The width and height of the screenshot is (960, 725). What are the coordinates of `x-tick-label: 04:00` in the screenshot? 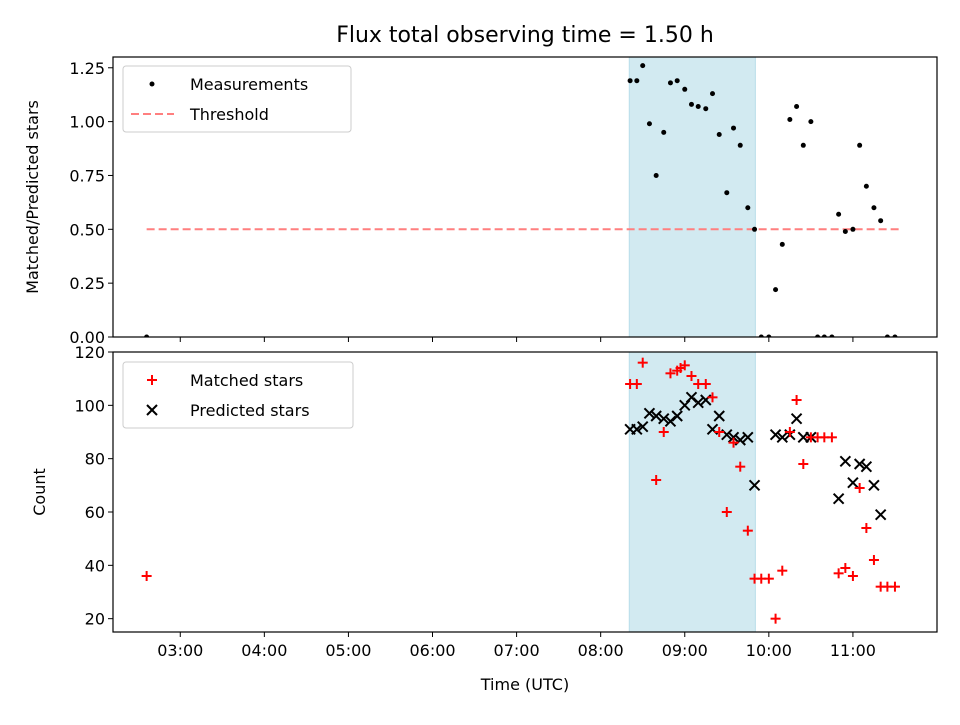 It's located at (264, 650).